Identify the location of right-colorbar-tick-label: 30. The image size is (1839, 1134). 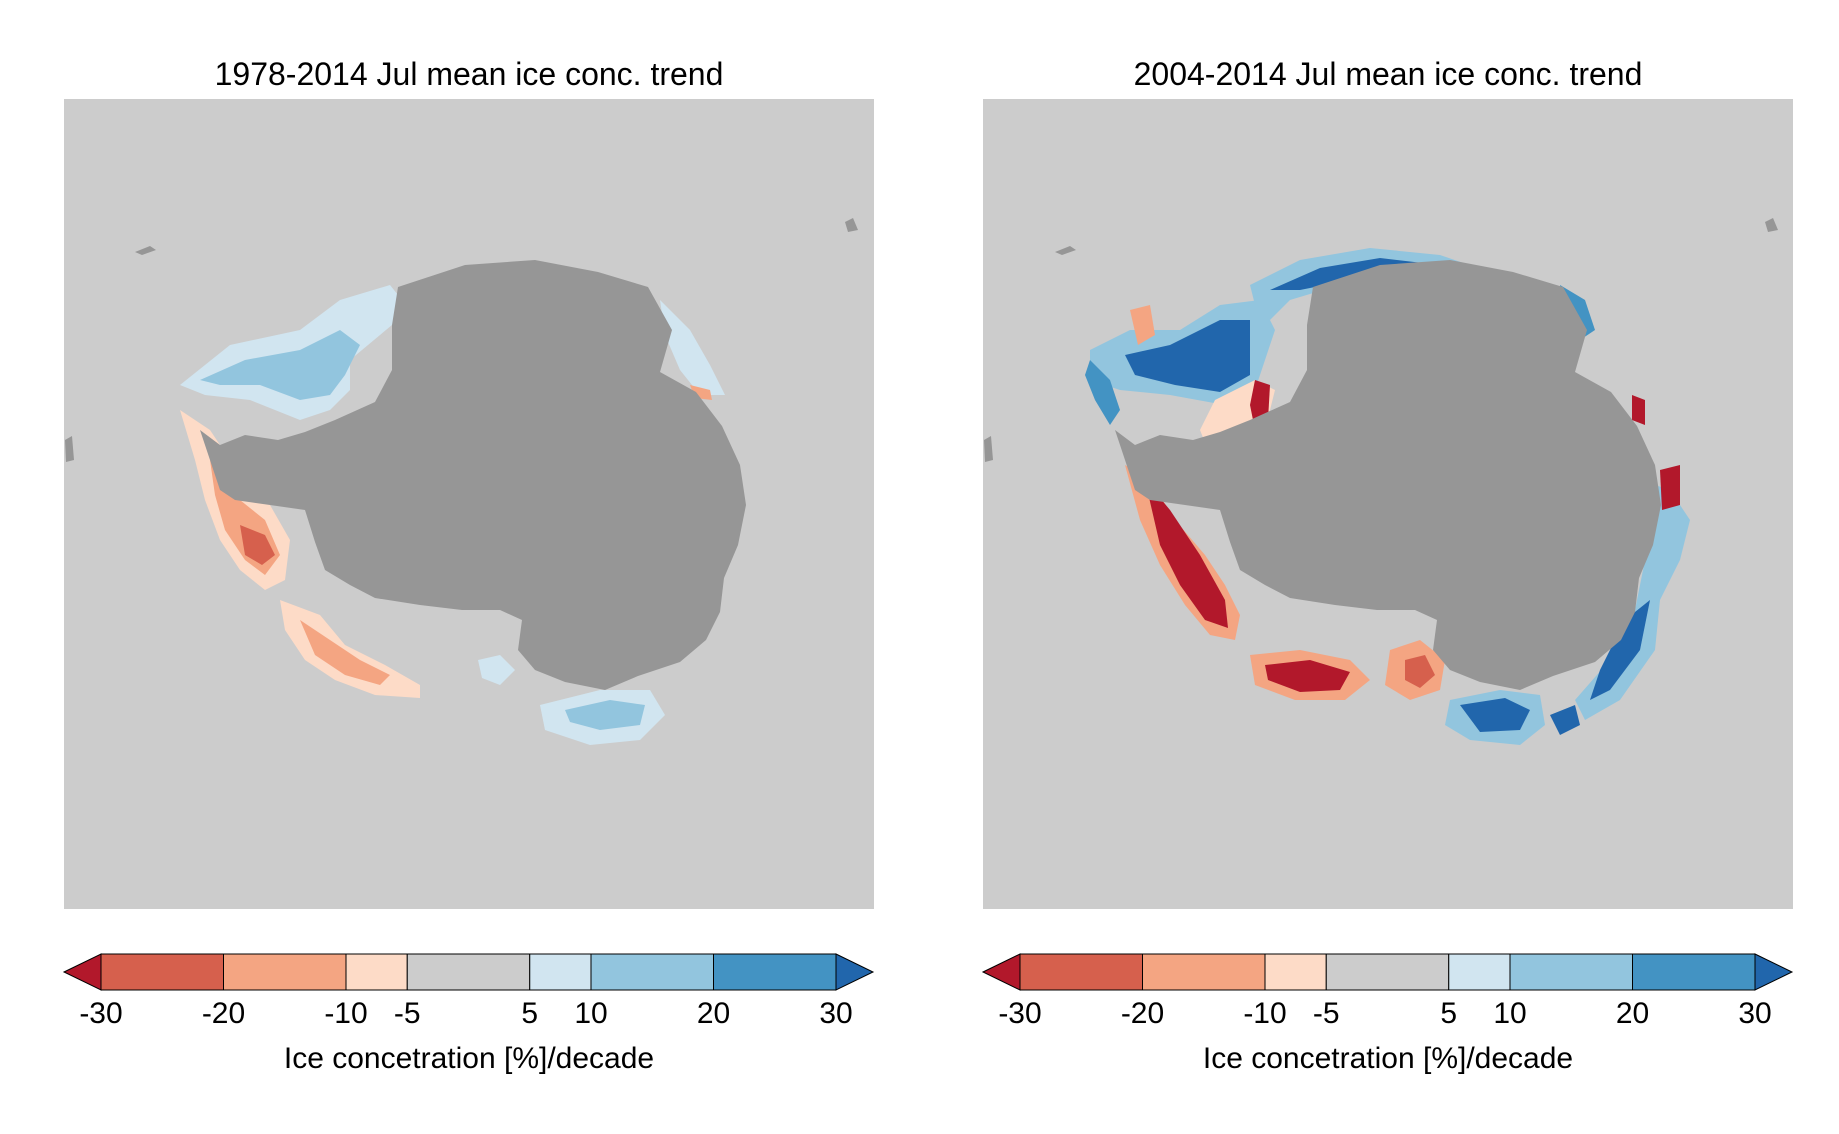
(1754, 1013).